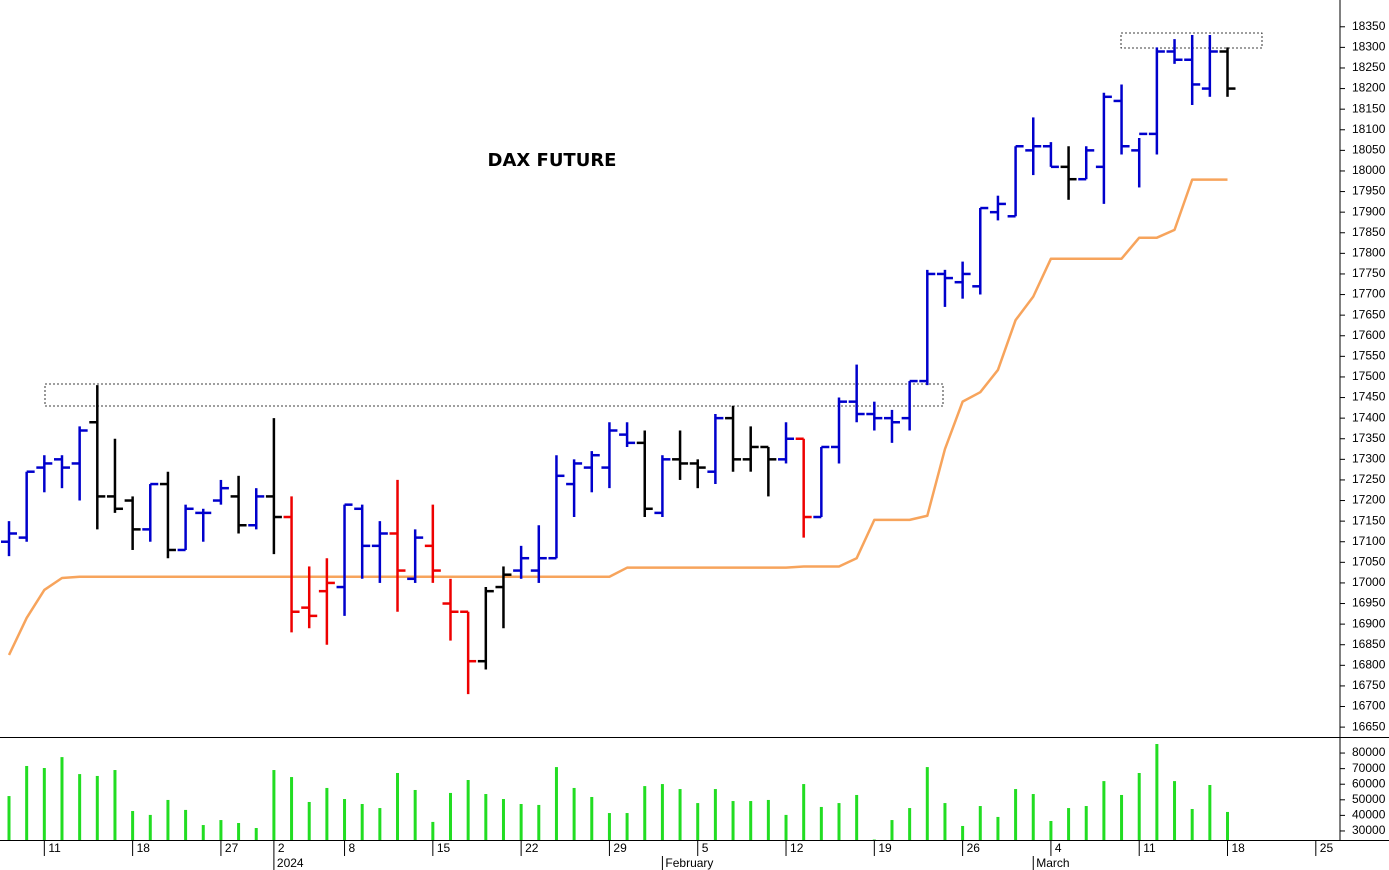  I want to click on y-tick-label: 17950, so click(1369, 191).